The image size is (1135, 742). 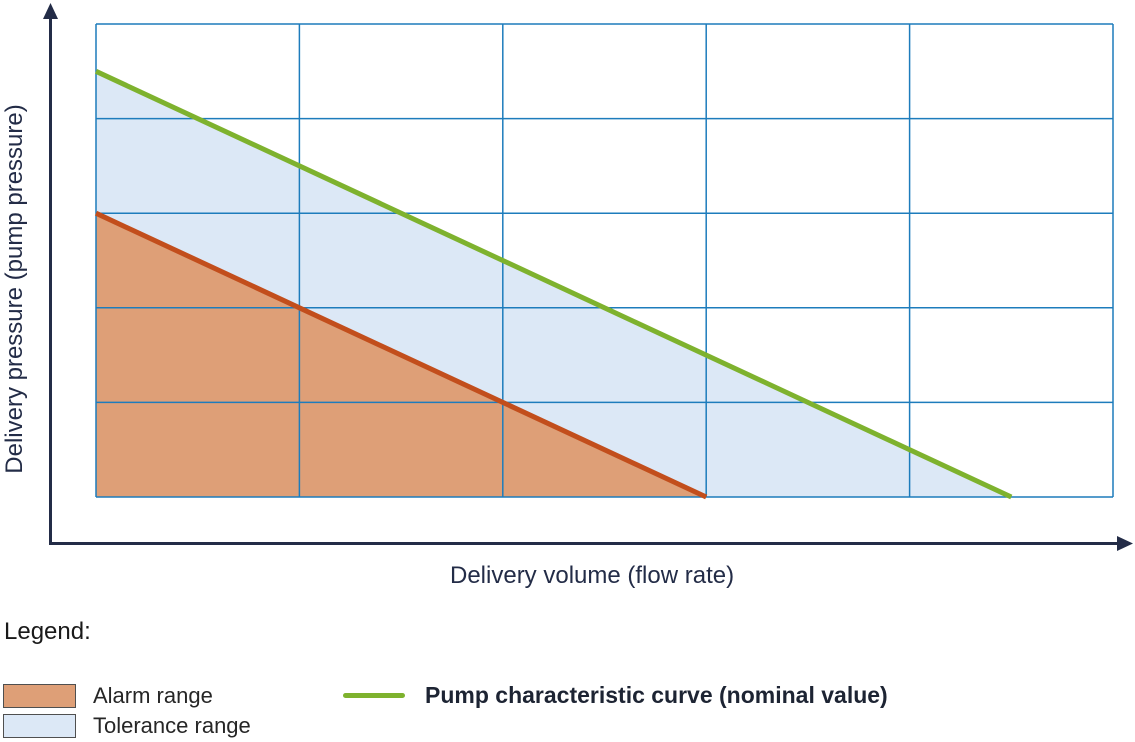 I want to click on legend-item-alarm-range: Alarm range, so click(x=108, y=695).